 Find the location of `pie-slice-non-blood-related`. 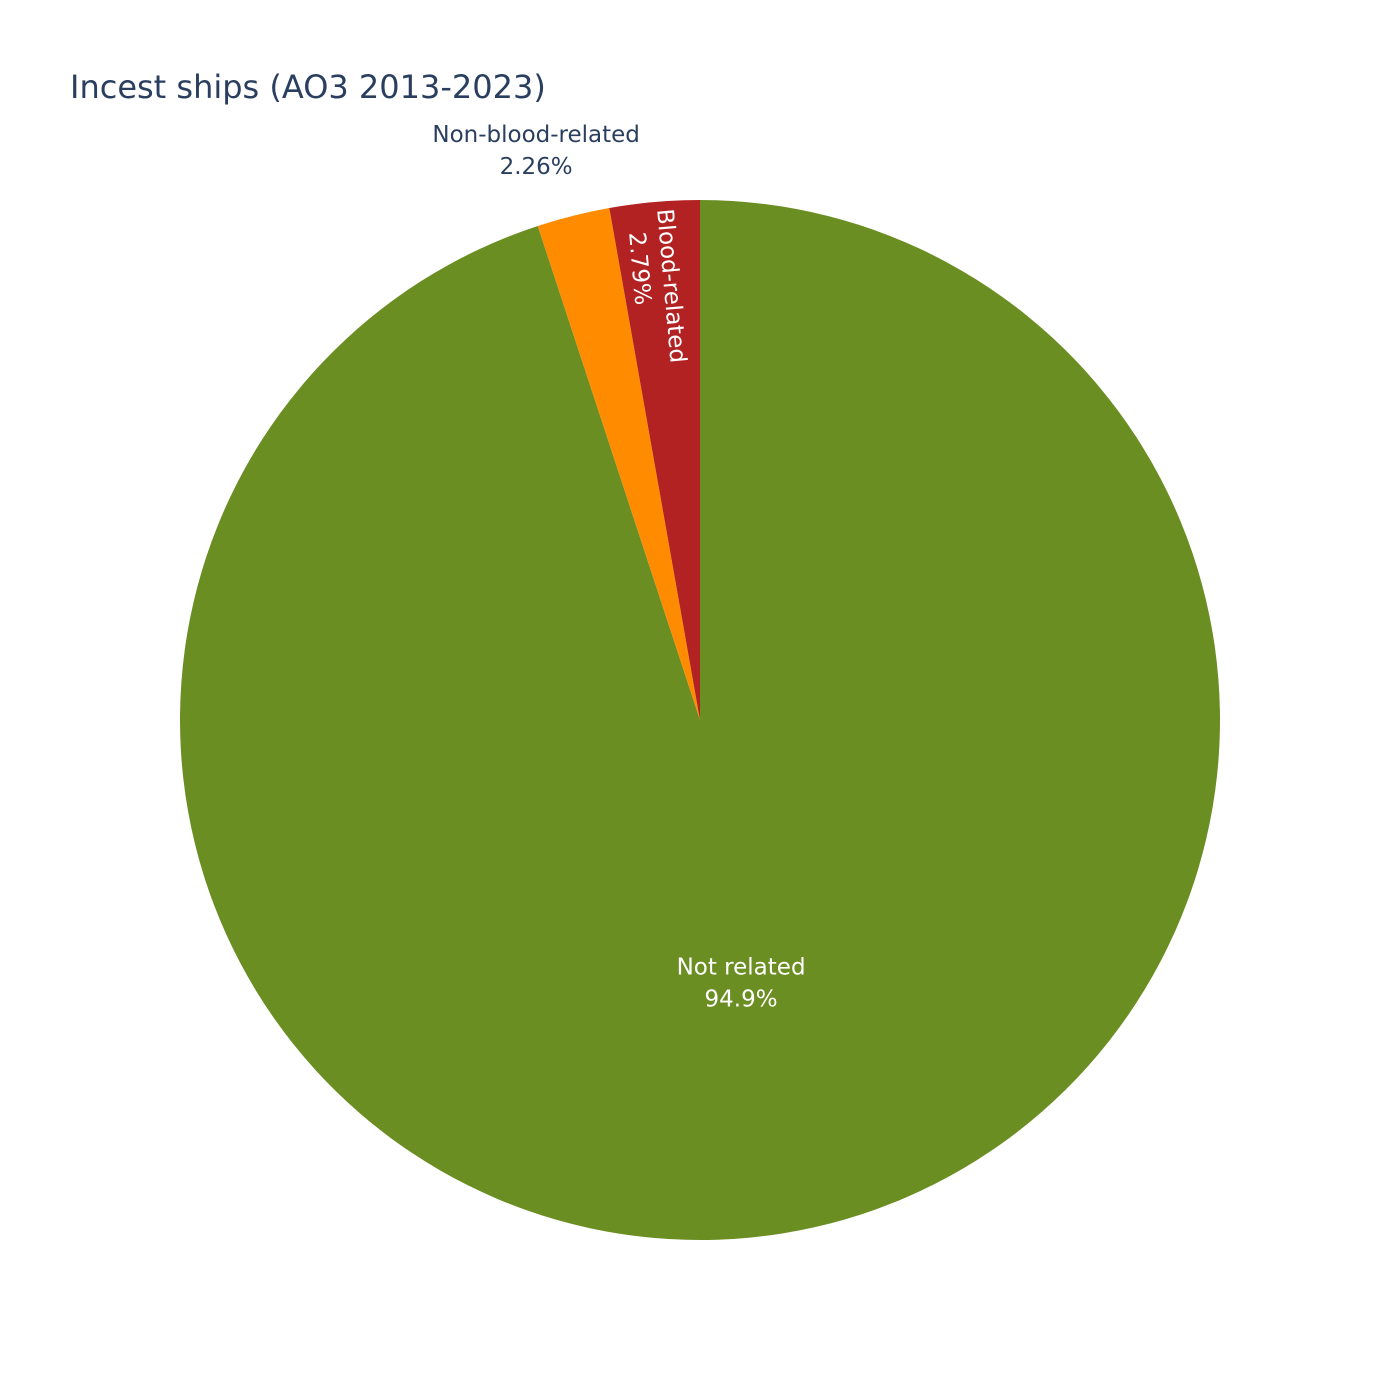

pie-slice-non-blood-related is located at coordinates (618, 463).